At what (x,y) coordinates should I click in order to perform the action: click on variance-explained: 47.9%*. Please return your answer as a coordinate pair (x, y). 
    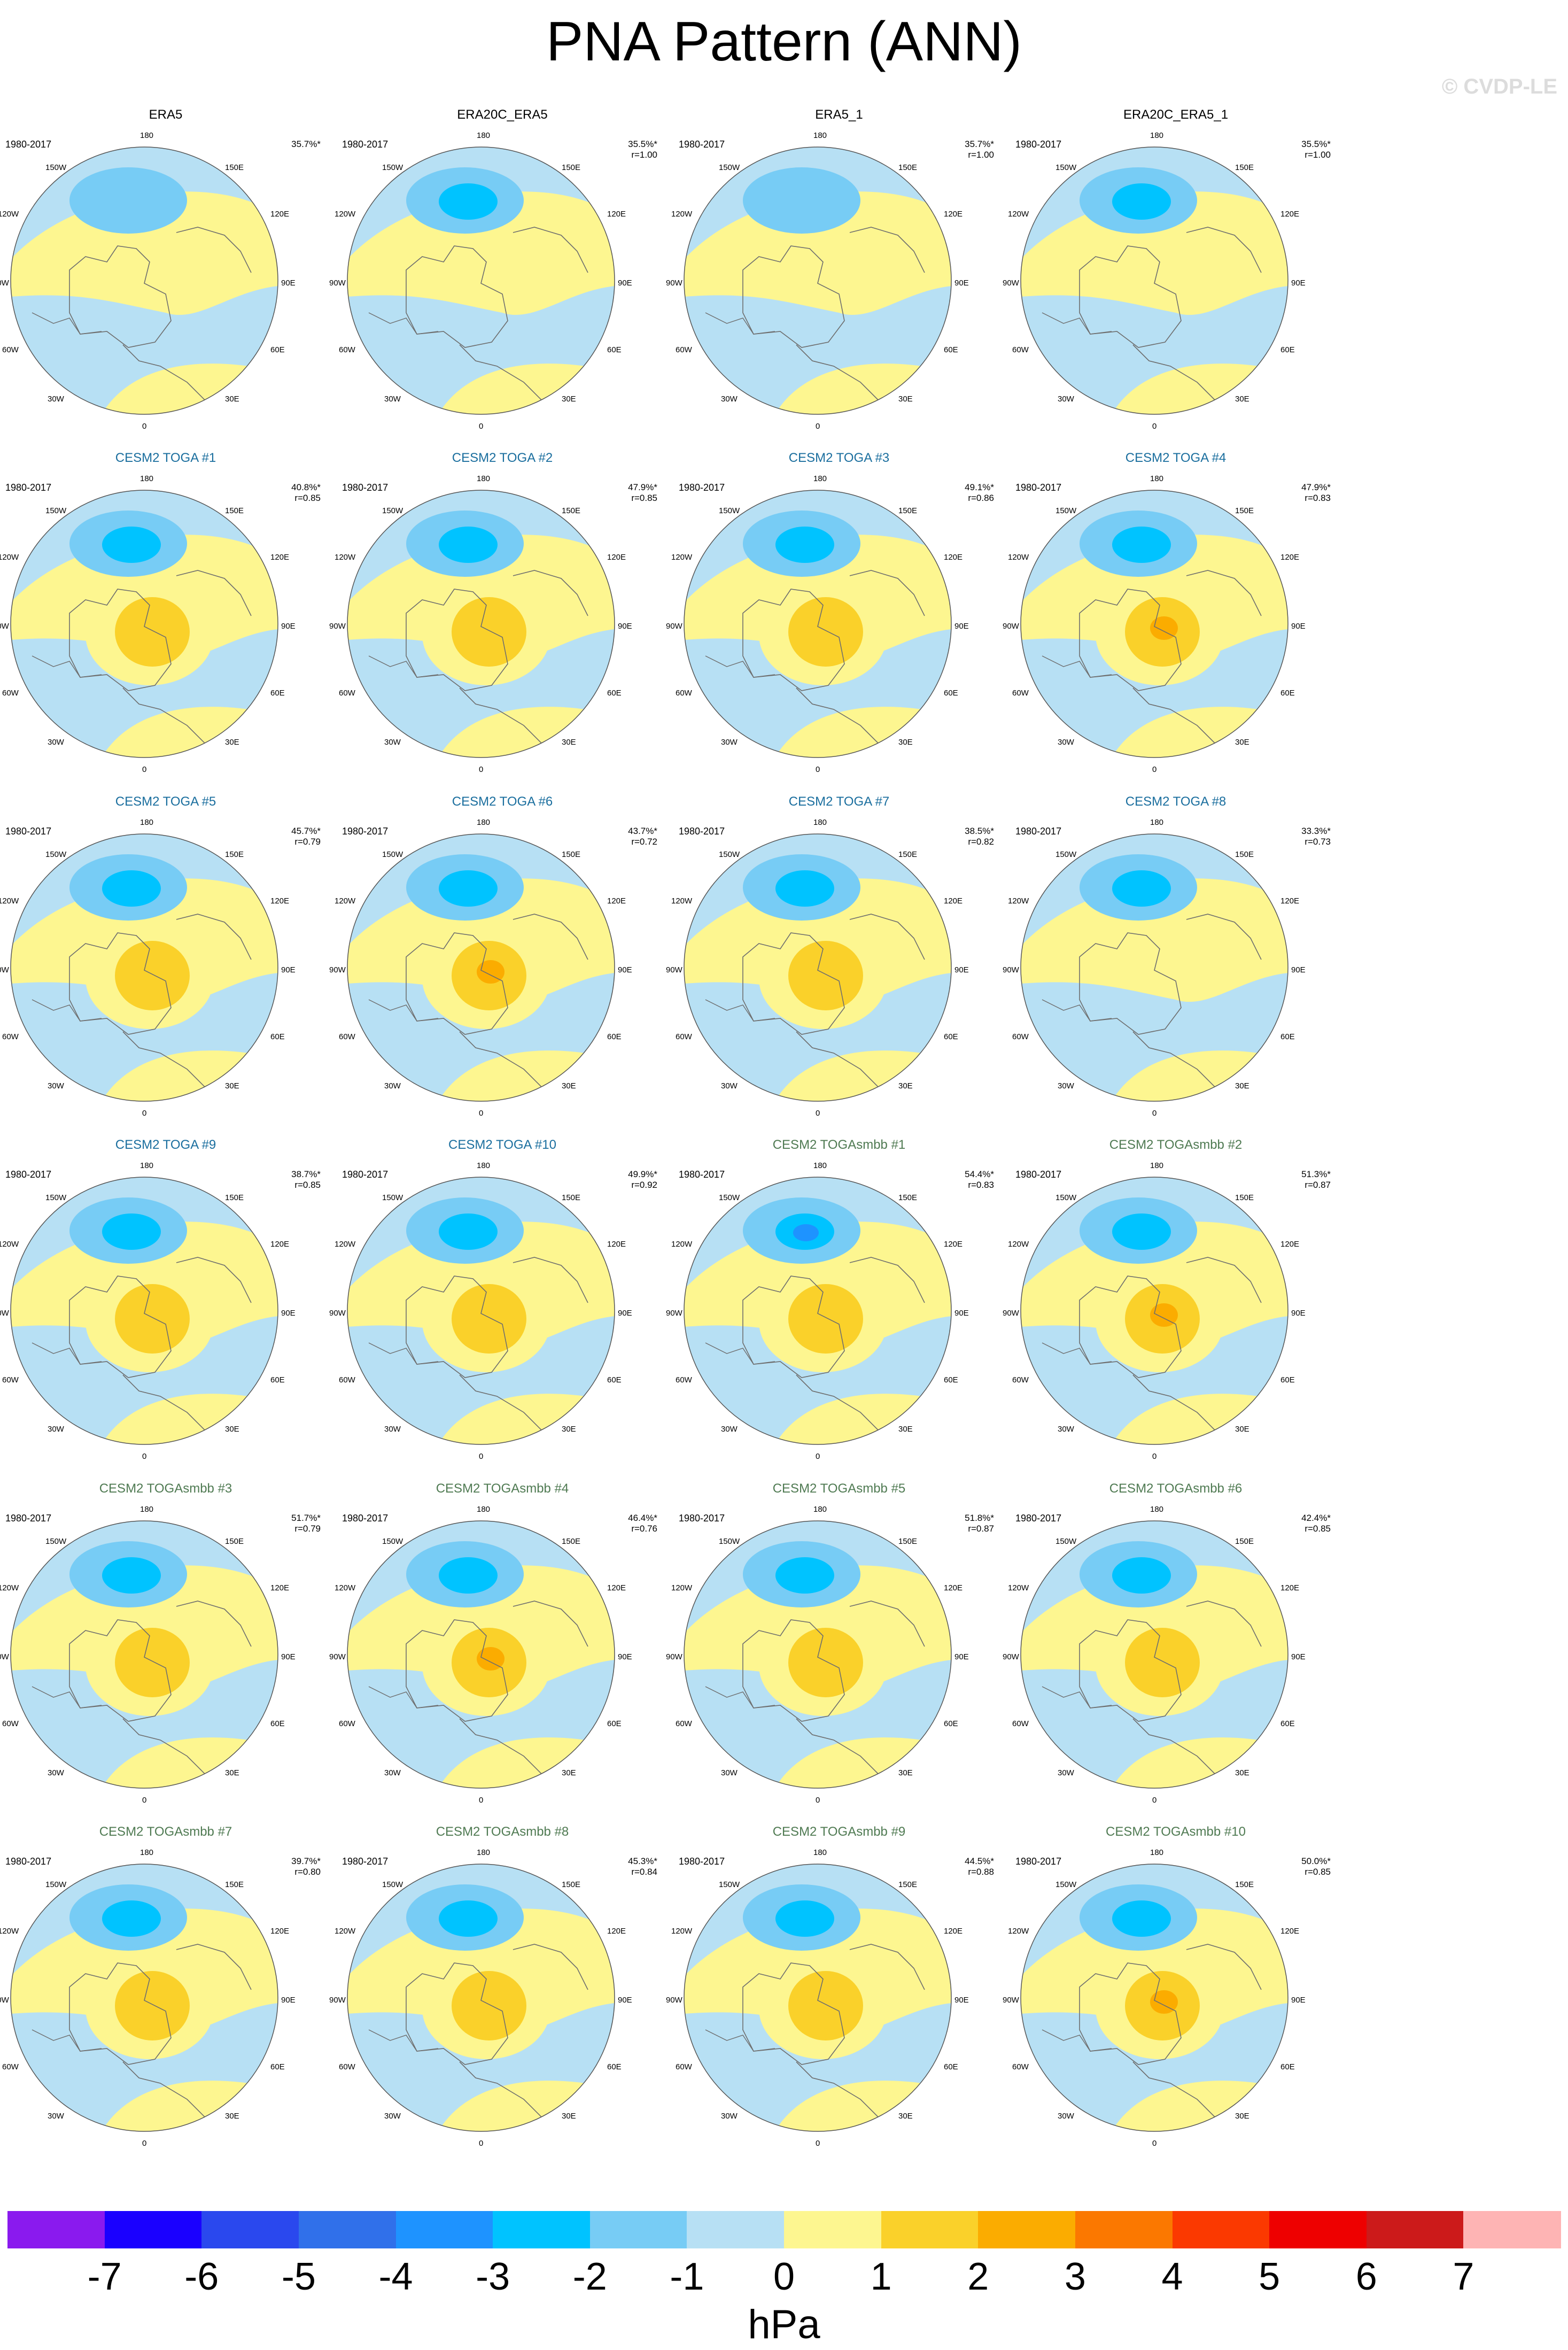
    Looking at the image, I should click on (642, 487).